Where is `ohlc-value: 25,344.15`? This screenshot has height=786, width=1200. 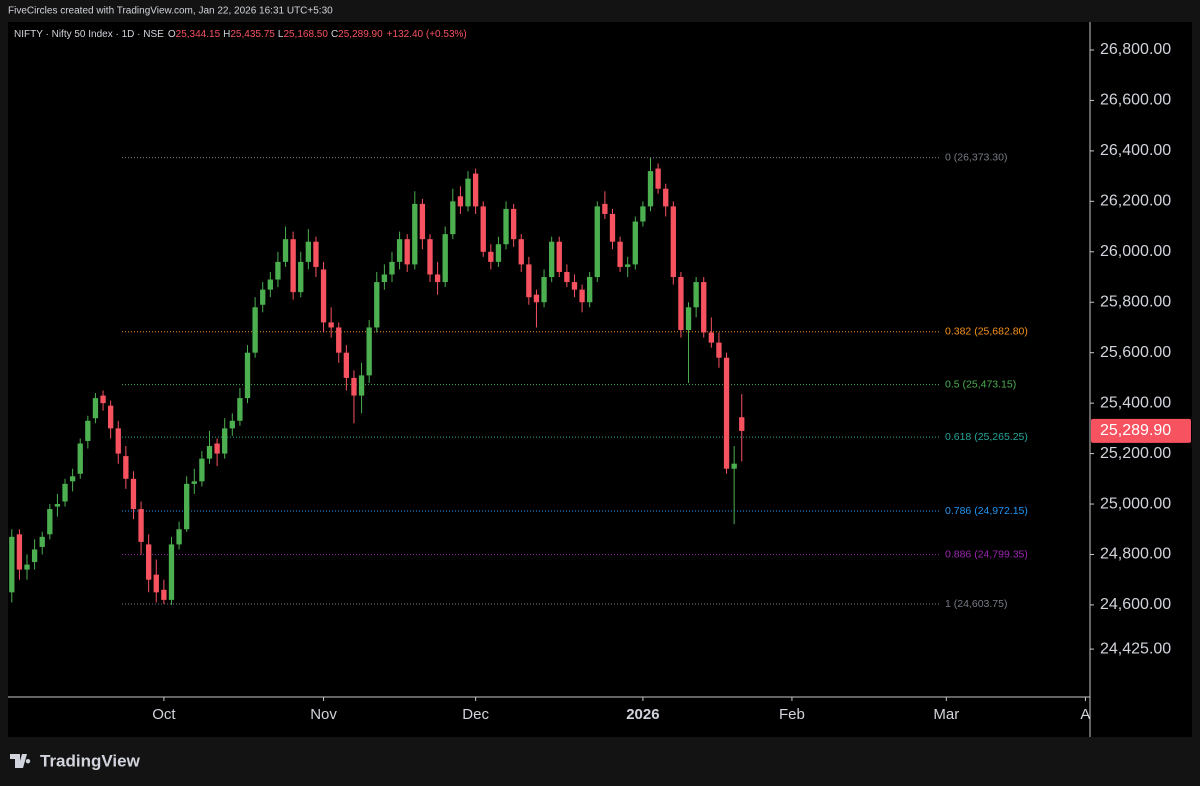 ohlc-value: 25,344.15 is located at coordinates (198, 34).